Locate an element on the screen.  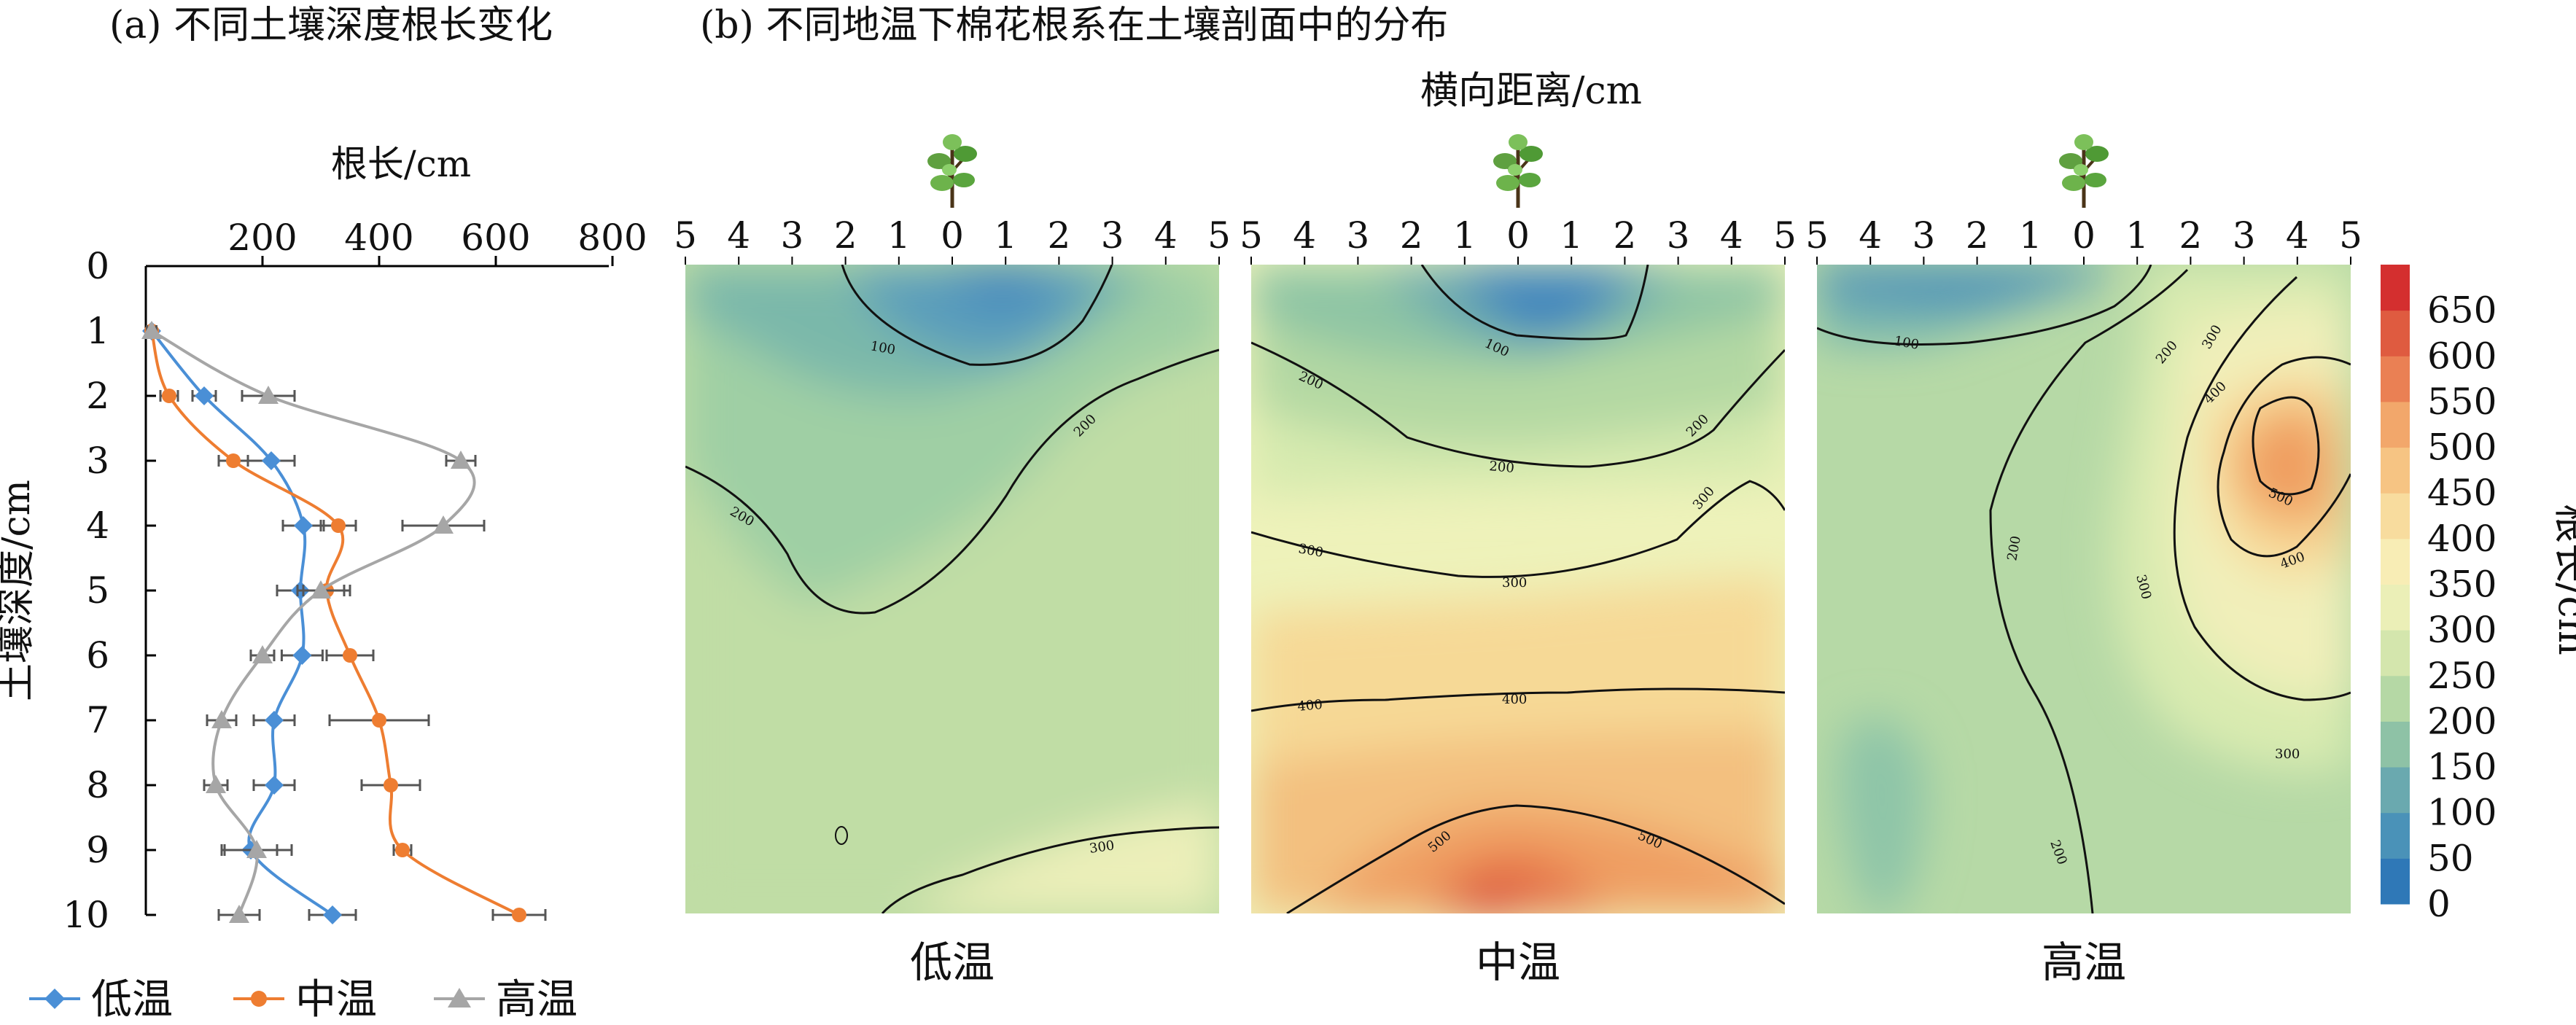
panel-a-y-tick-label: 3 is located at coordinates (98, 461).